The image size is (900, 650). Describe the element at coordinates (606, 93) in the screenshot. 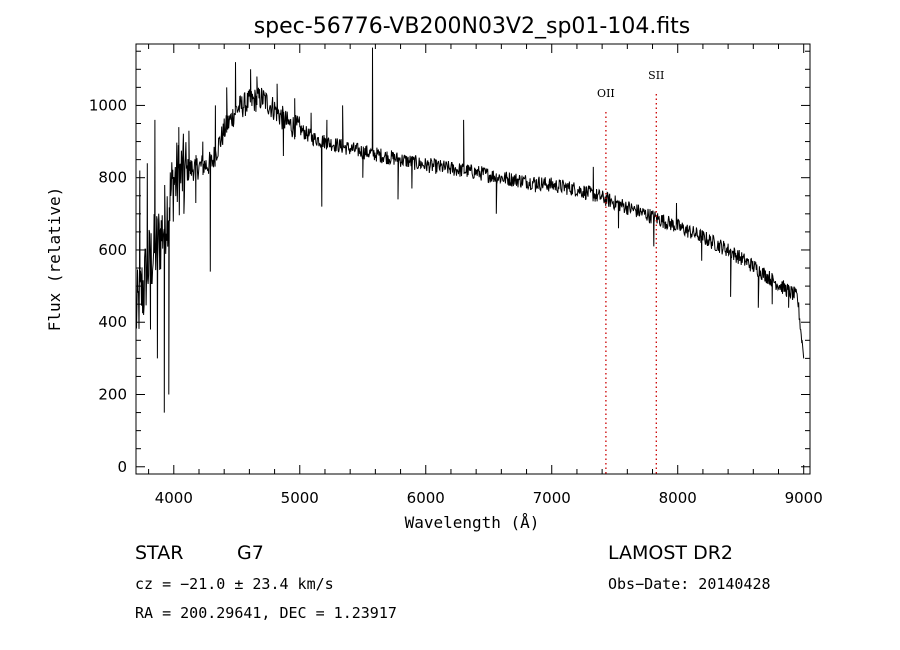

I see `line-label-oii: OII` at that location.